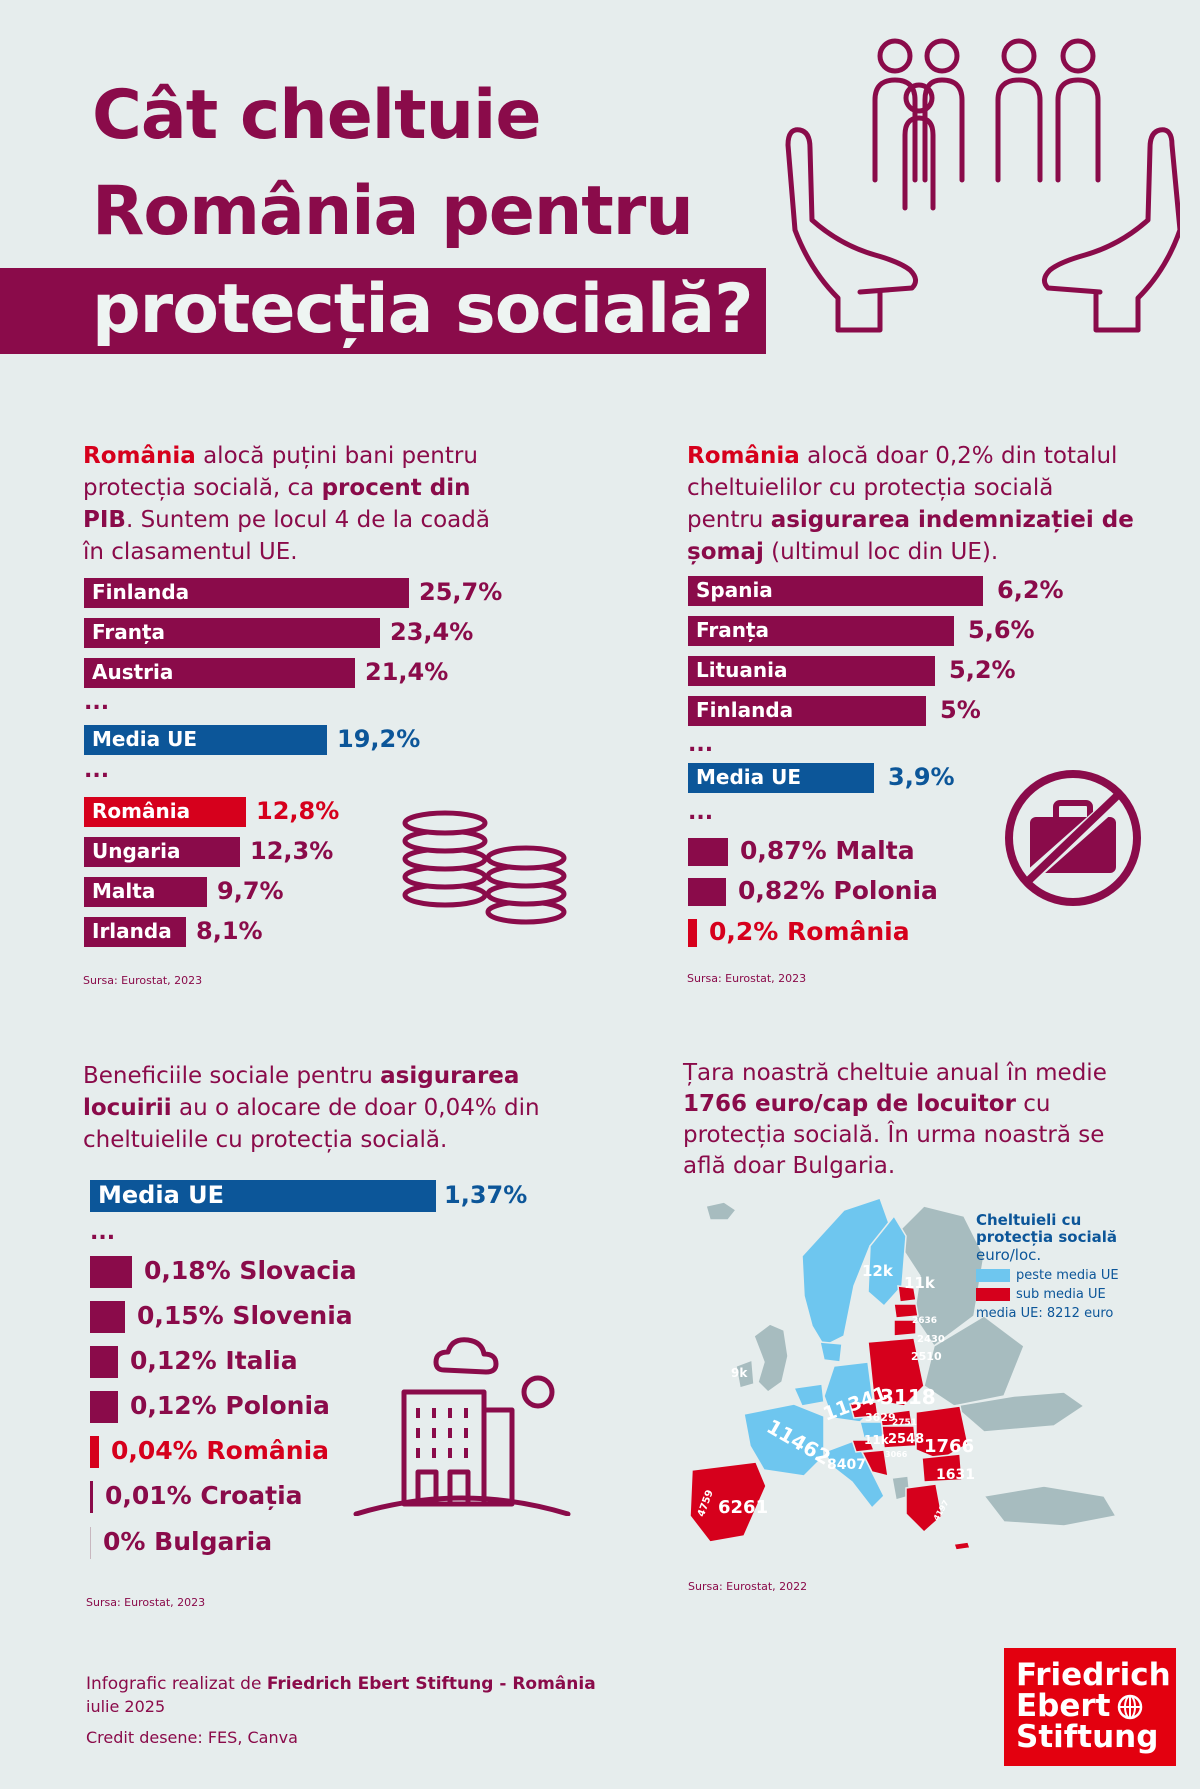  I want to click on square-row: 0,15% Slovenia, so click(240, 1318).